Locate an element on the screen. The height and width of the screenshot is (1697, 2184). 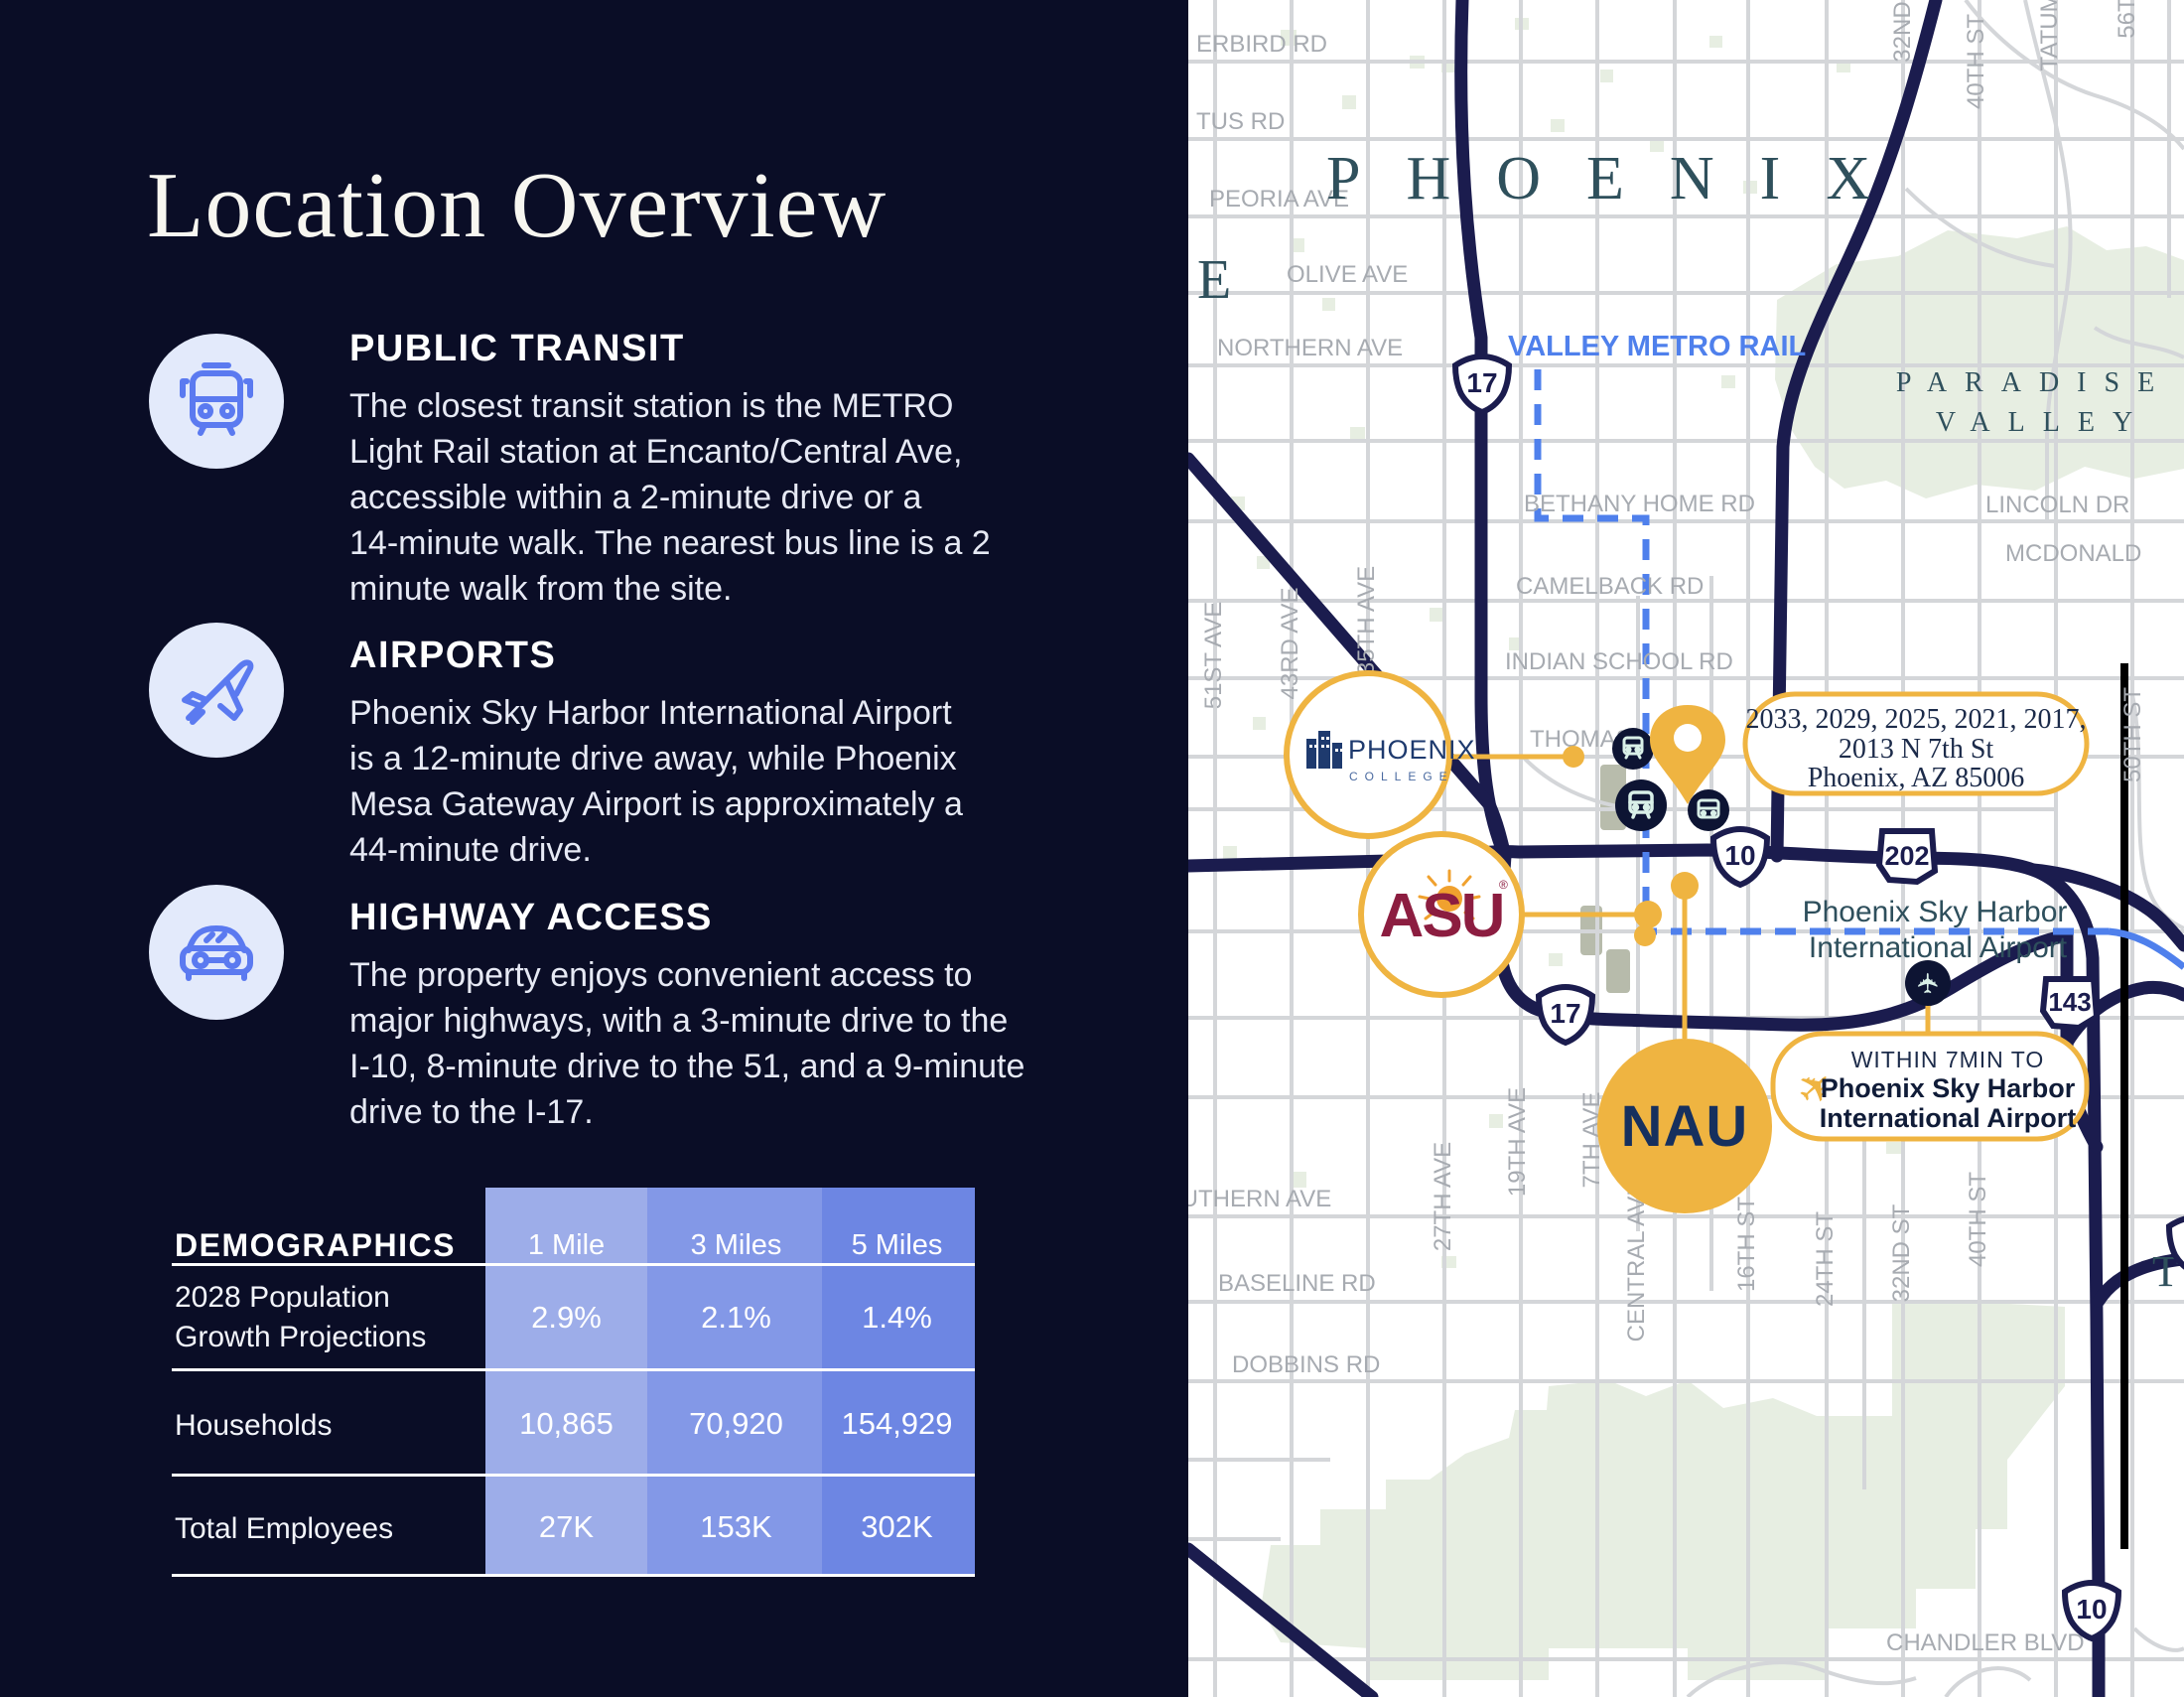
bus-icon is located at coordinates (1708, 810).